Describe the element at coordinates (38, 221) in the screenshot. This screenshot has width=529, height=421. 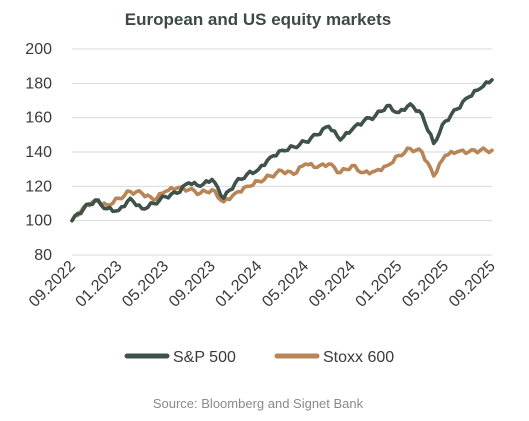
I see `y-tick-label: 100` at that location.